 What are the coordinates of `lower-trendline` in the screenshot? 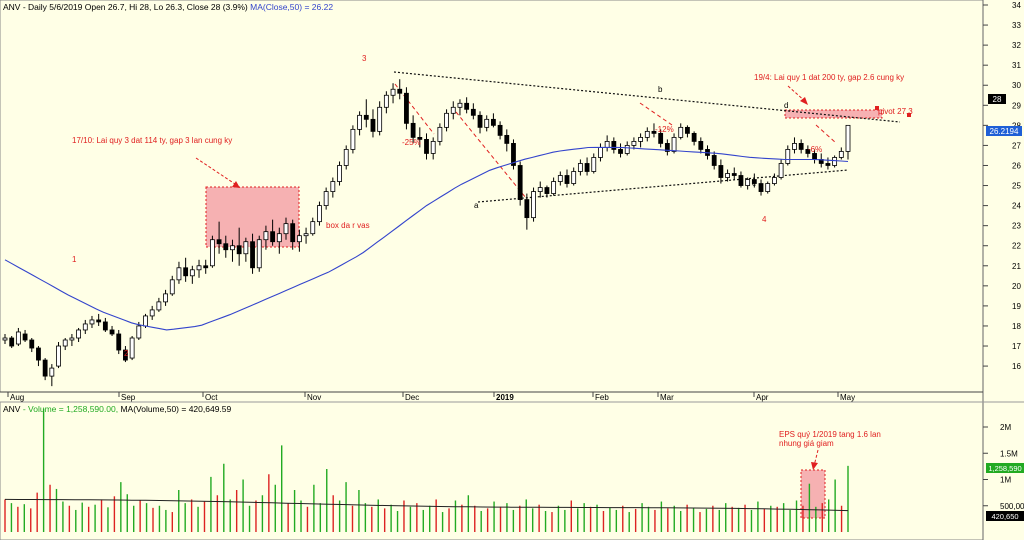 It's located at (663, 186).